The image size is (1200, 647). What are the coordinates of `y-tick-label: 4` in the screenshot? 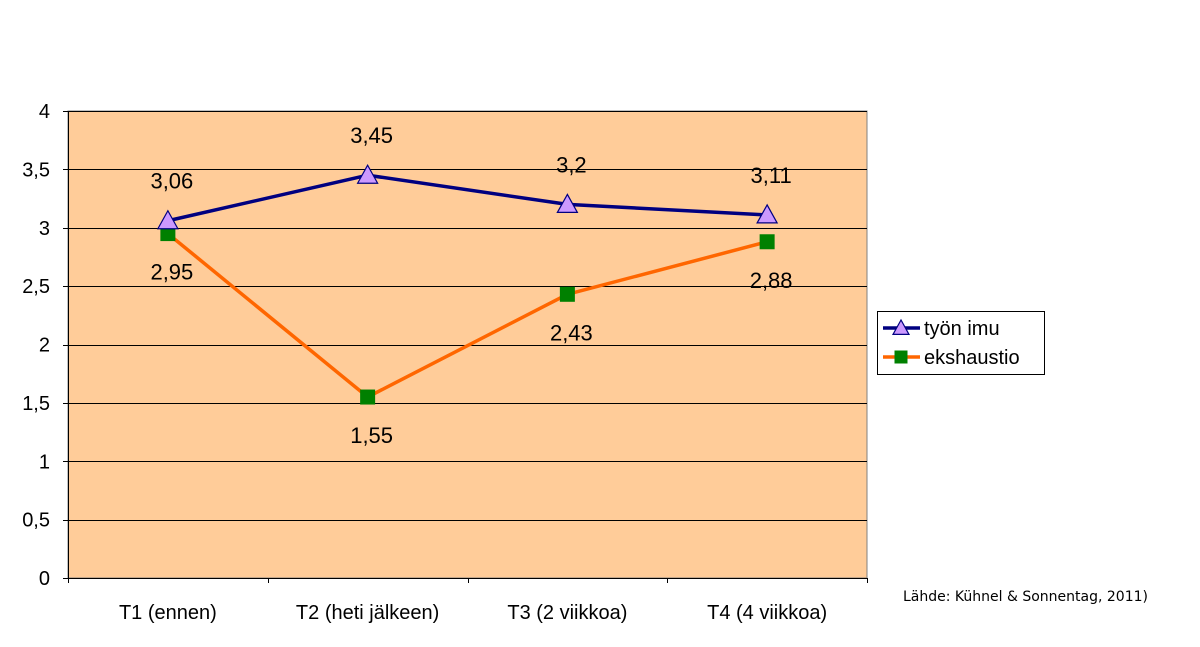 It's located at (44, 112).